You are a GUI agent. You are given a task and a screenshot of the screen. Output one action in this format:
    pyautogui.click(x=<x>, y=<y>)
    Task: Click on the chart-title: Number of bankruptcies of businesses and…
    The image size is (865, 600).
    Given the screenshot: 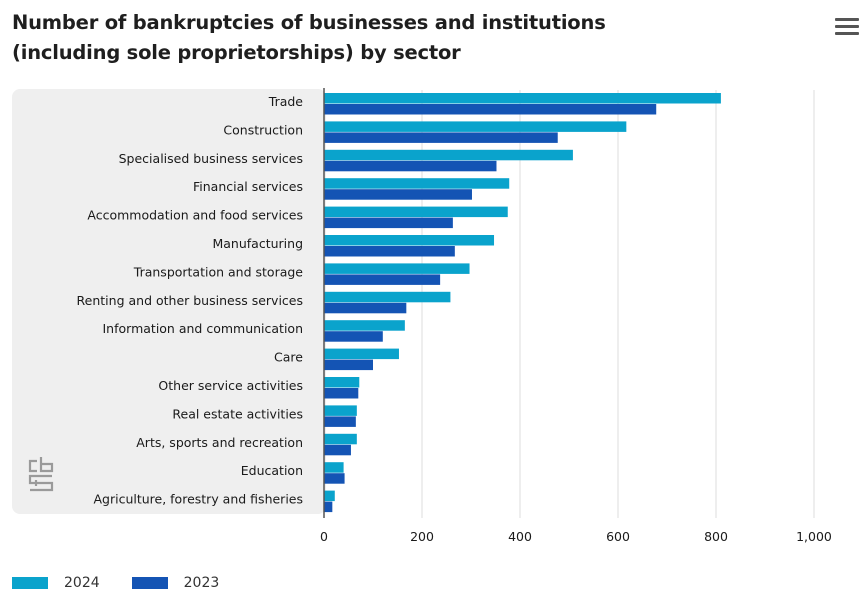 What is the action you would take?
    pyautogui.click(x=402, y=38)
    